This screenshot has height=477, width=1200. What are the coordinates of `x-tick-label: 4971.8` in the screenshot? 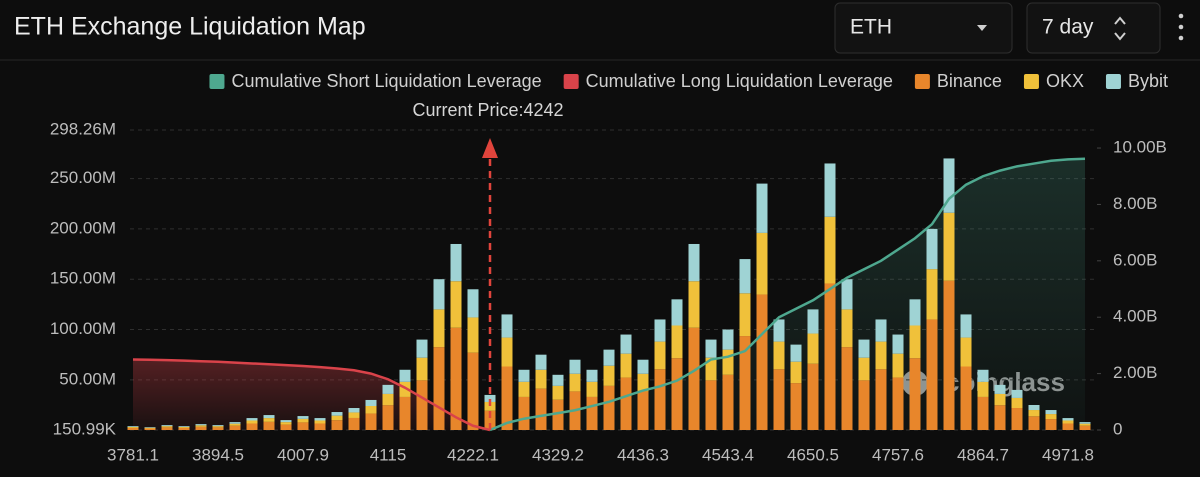 It's located at (1068, 454).